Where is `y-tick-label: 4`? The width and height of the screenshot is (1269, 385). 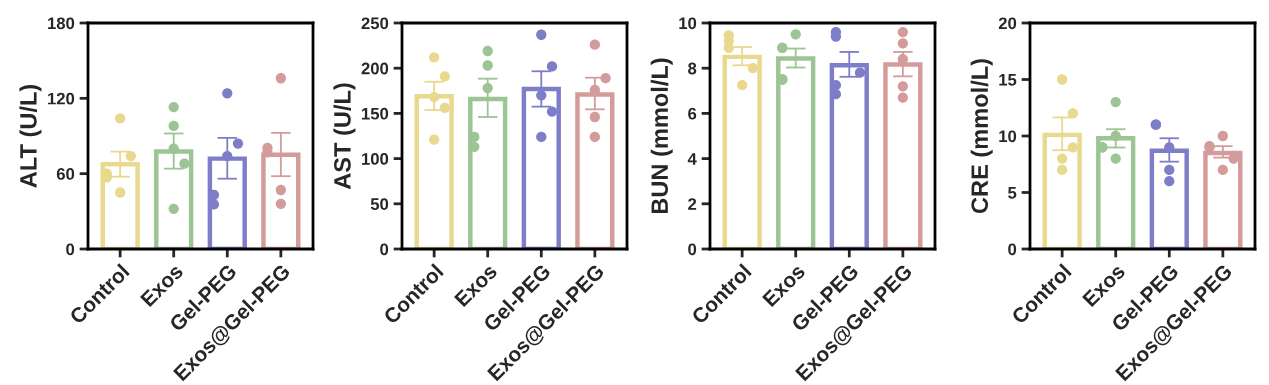
y-tick-label: 4 is located at coordinates (692, 159).